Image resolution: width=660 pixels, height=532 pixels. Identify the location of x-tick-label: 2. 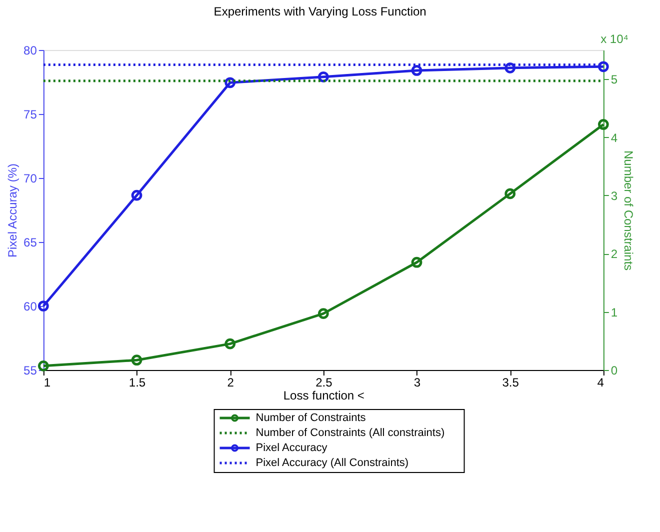
(230, 383).